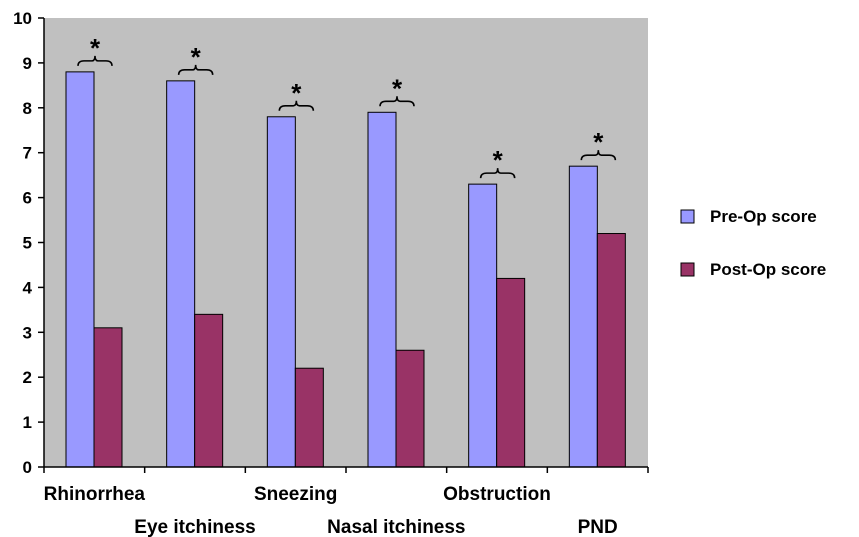 This screenshot has height=537, width=859. What do you see at coordinates (27, 63) in the screenshot?
I see `y-tick-label: 9` at bounding box center [27, 63].